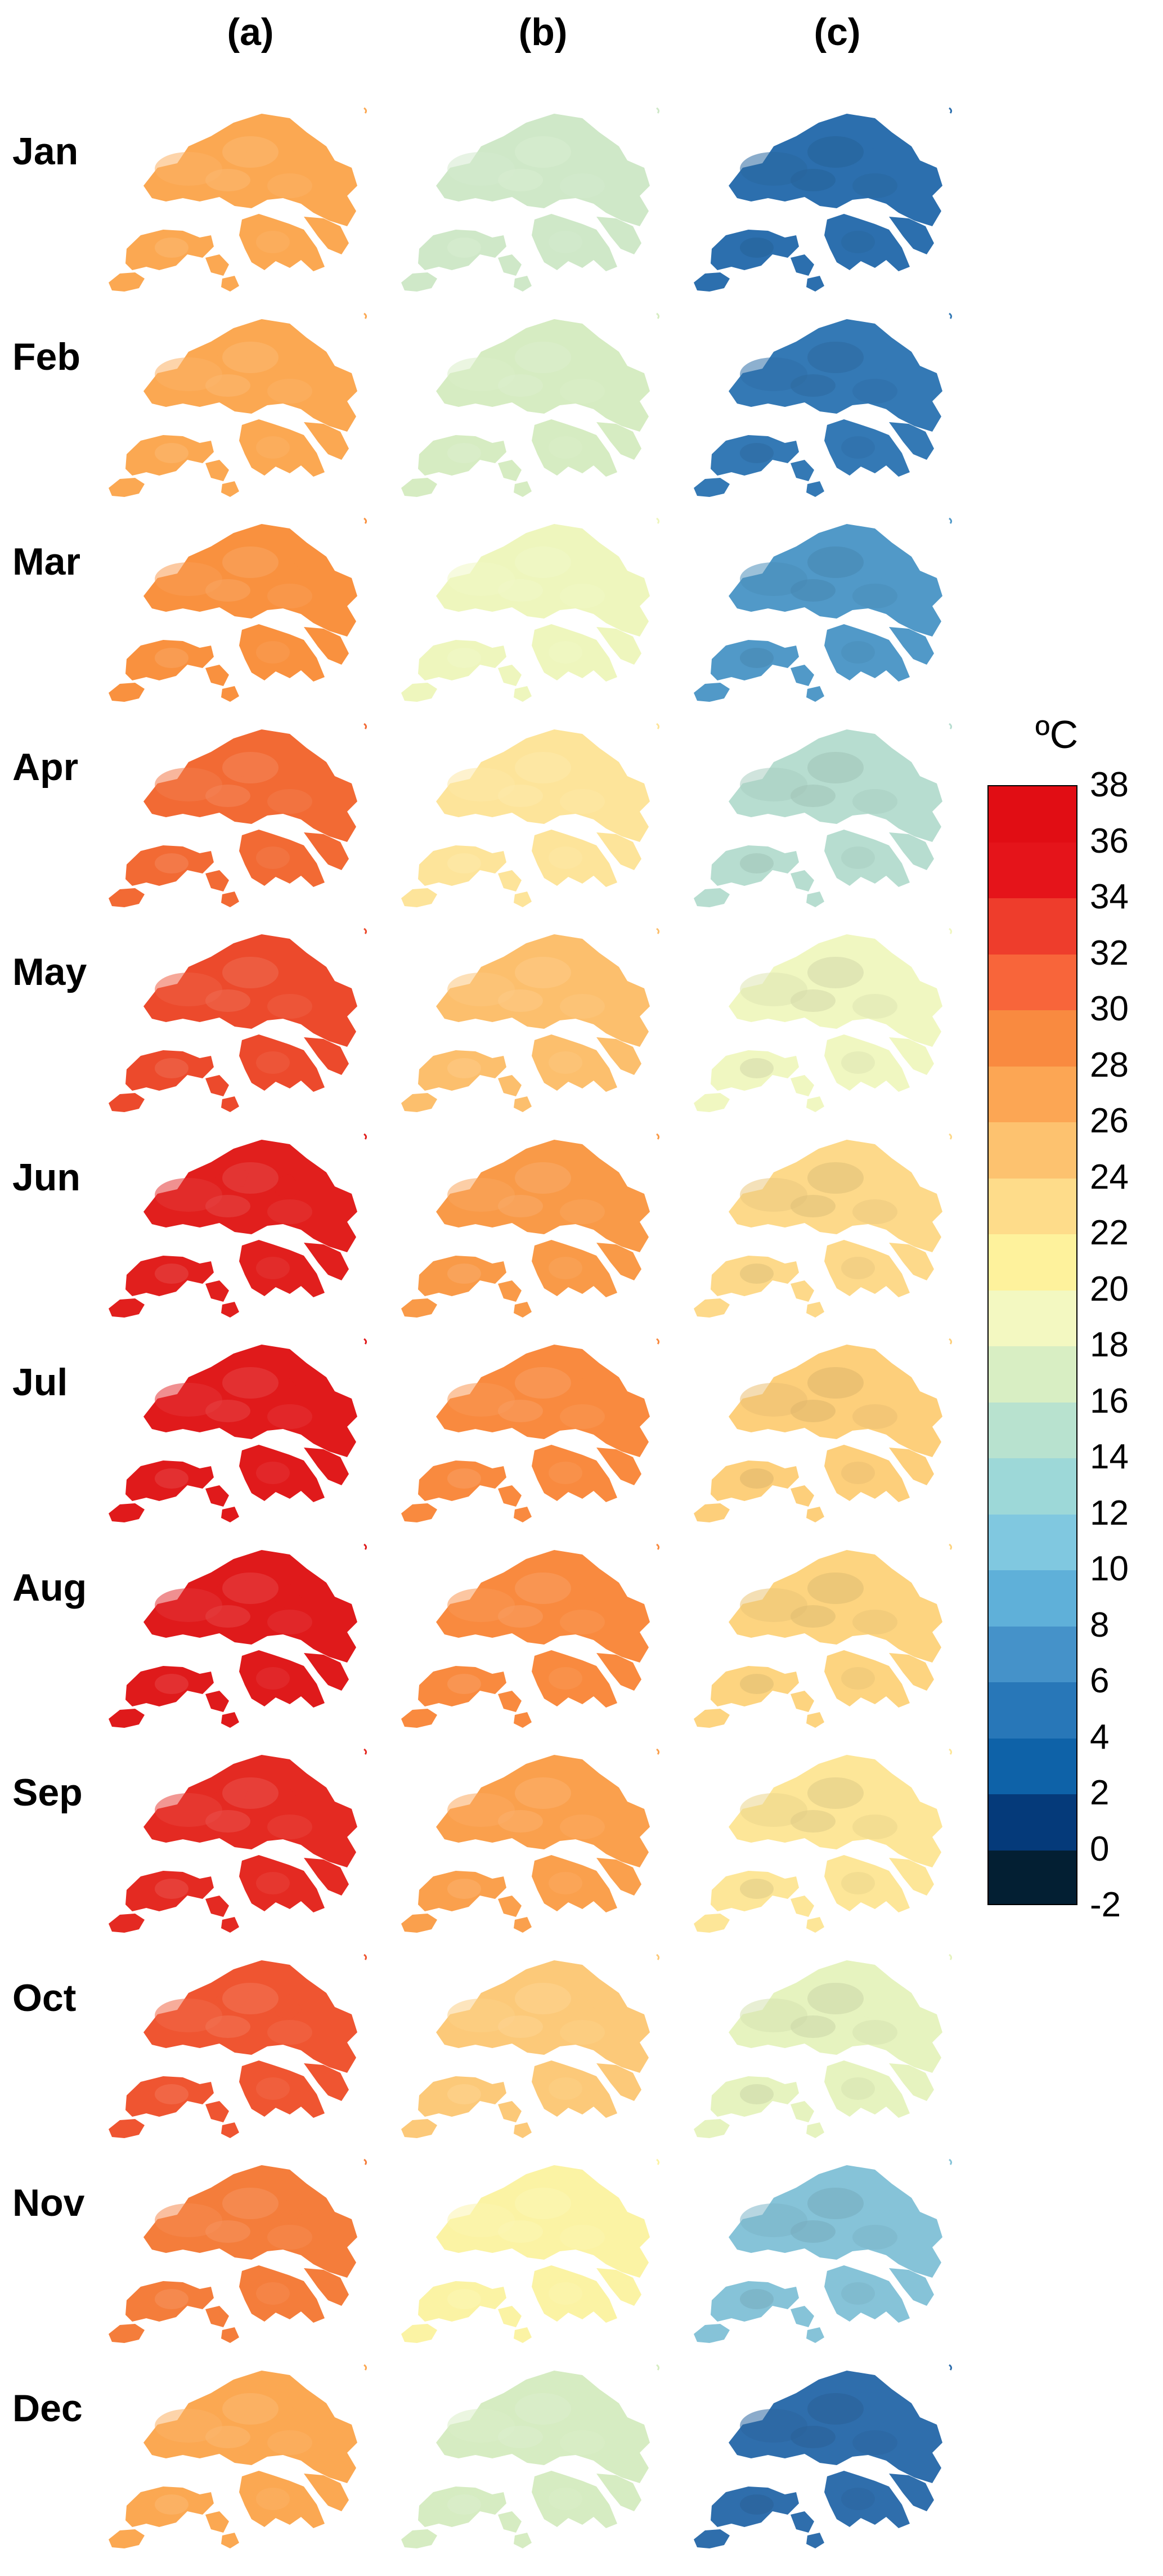 The height and width of the screenshot is (2576, 1163). I want to click on temperature-map-apr-b, so click(529, 814).